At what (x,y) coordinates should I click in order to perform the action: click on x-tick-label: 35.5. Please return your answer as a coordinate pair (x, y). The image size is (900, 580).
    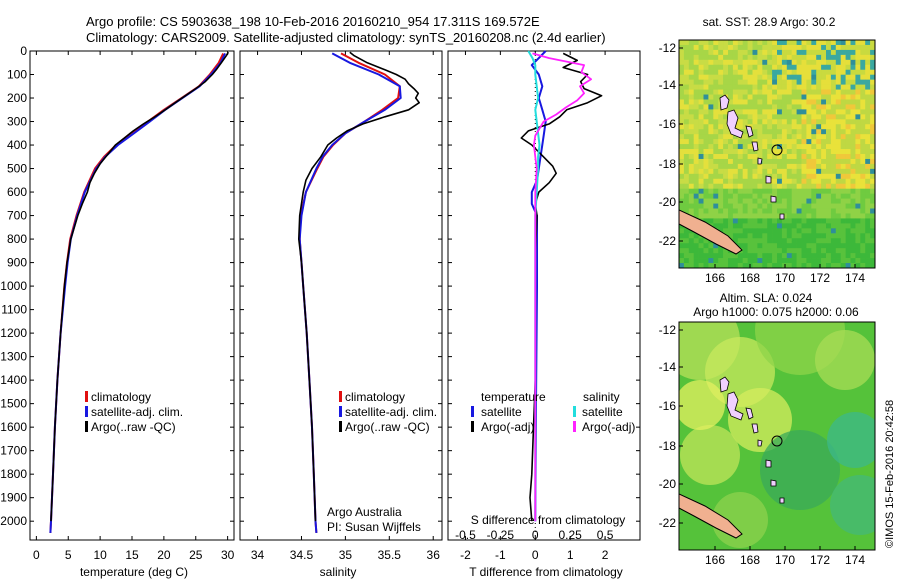
    Looking at the image, I should click on (390, 555).